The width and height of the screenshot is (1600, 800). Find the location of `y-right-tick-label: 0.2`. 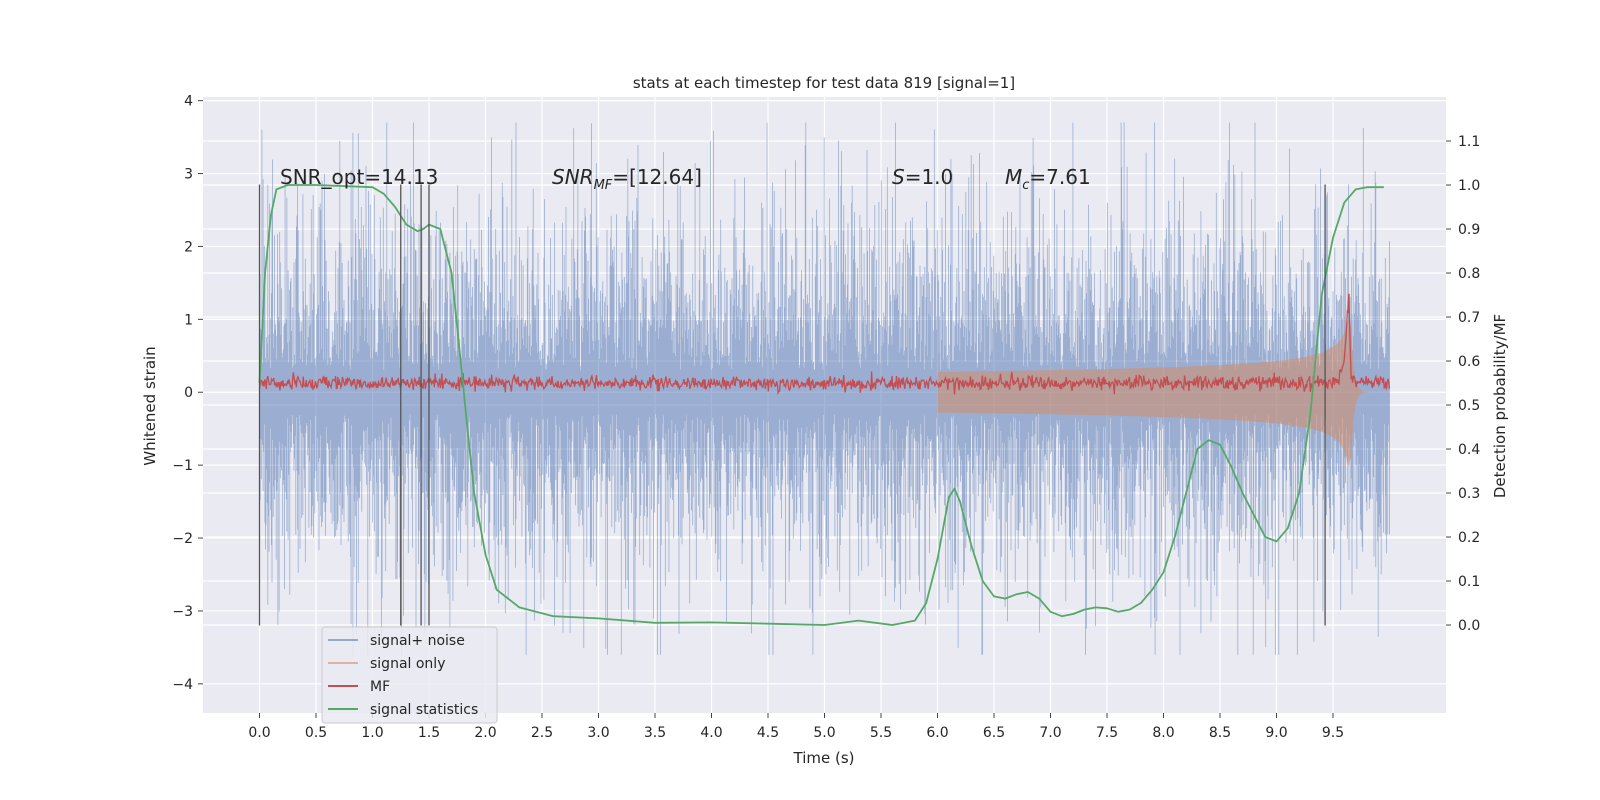

y-right-tick-label: 0.2 is located at coordinates (1469, 538).